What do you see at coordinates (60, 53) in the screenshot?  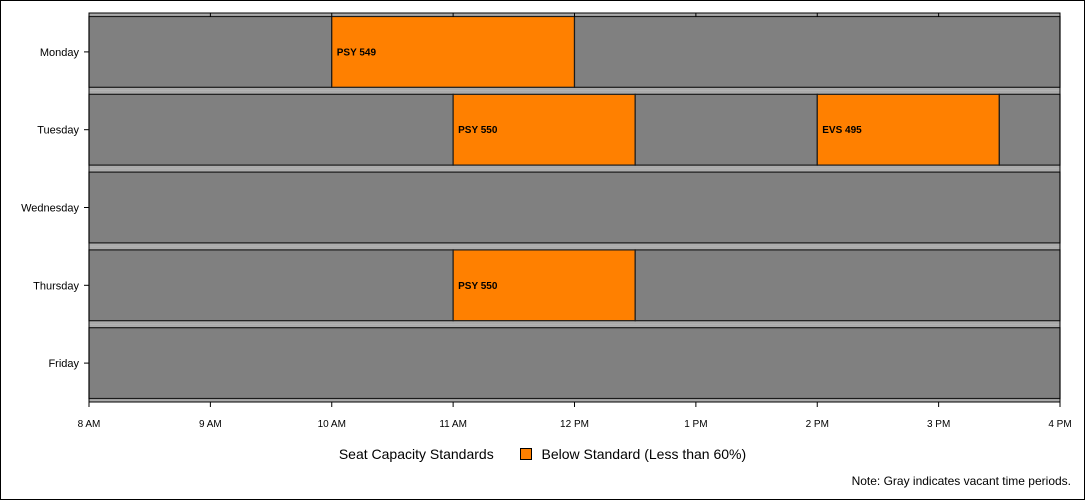 I see `day-label-monday: Monday` at bounding box center [60, 53].